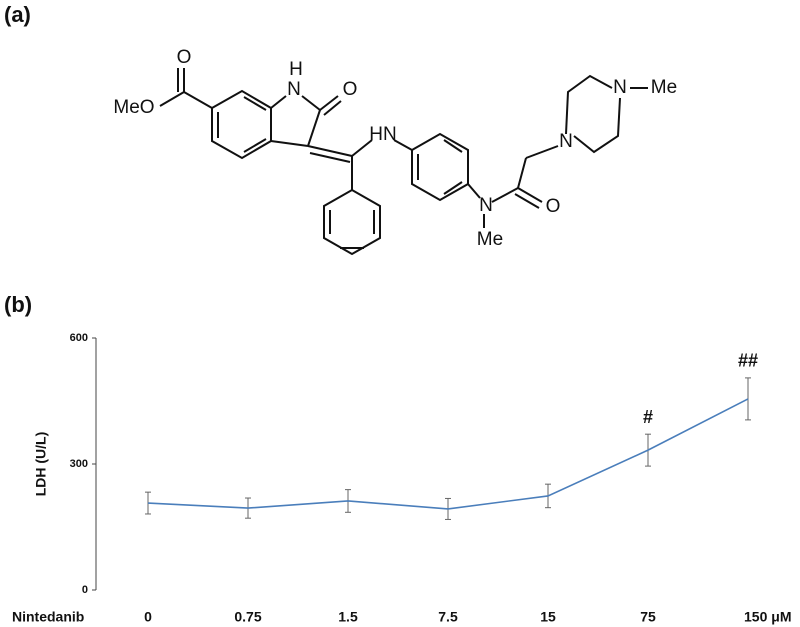  I want to click on x-axis-label: Nintedanib, so click(48, 617).